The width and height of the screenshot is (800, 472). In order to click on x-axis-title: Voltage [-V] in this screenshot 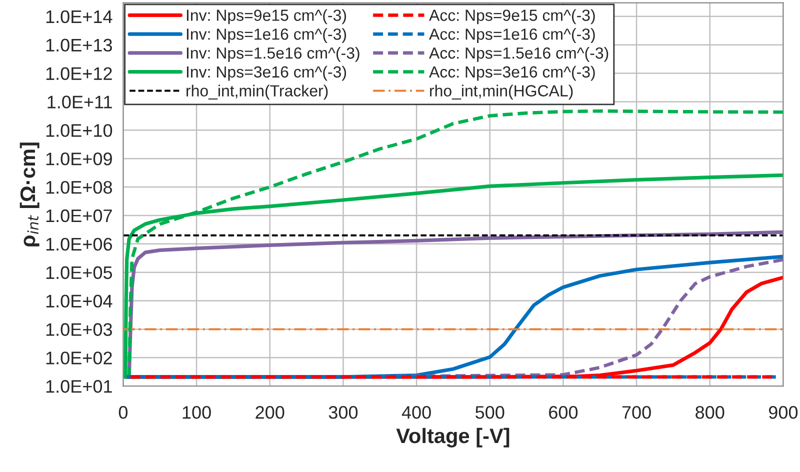, I will do `click(453, 438)`.